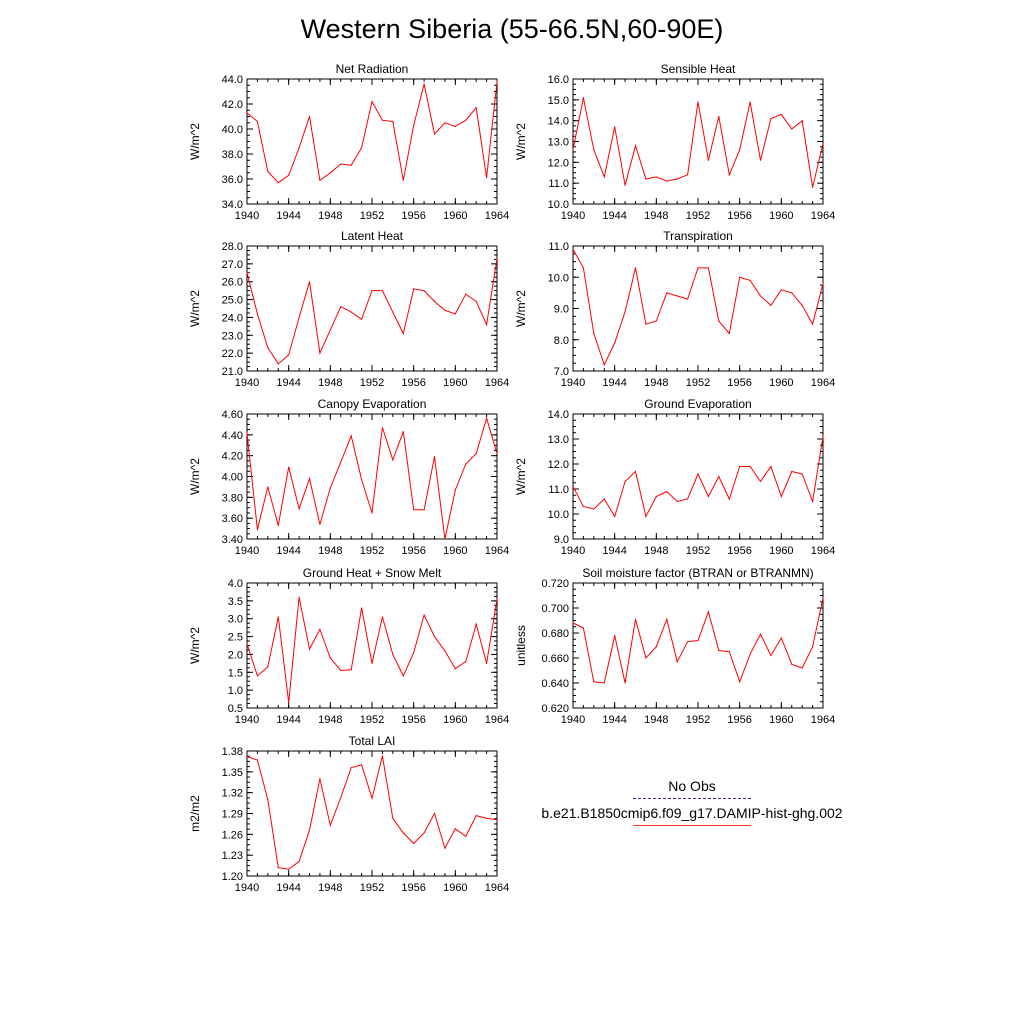 The image size is (1024, 1024). What do you see at coordinates (698, 69) in the screenshot?
I see `panel-title: Sensible Heat` at bounding box center [698, 69].